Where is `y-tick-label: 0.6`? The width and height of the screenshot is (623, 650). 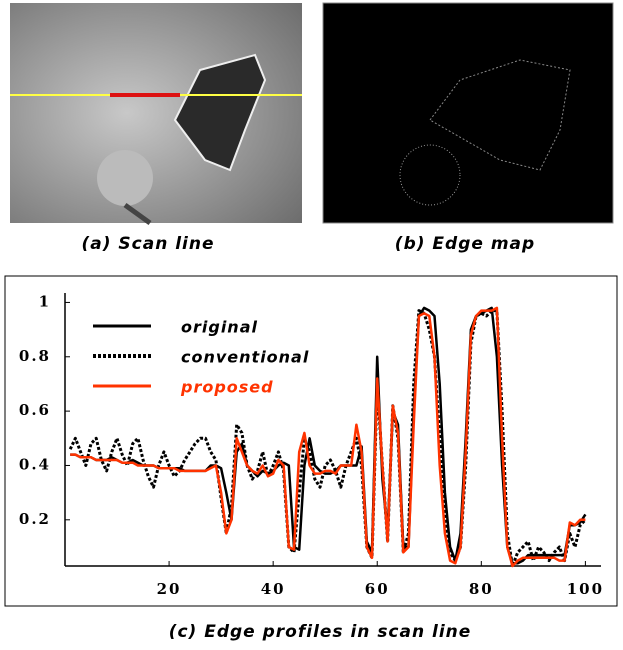
y-tick-label: 0.6 is located at coordinates (35, 410).